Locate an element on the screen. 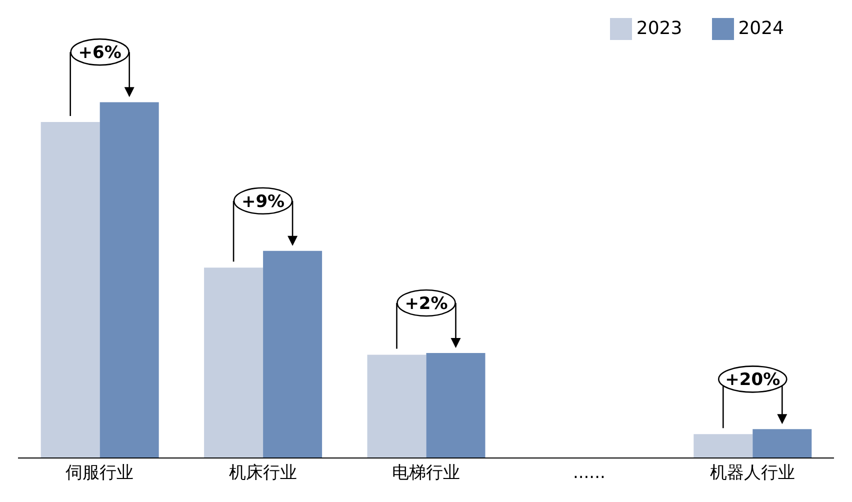  annotation: +20% is located at coordinates (752, 380).